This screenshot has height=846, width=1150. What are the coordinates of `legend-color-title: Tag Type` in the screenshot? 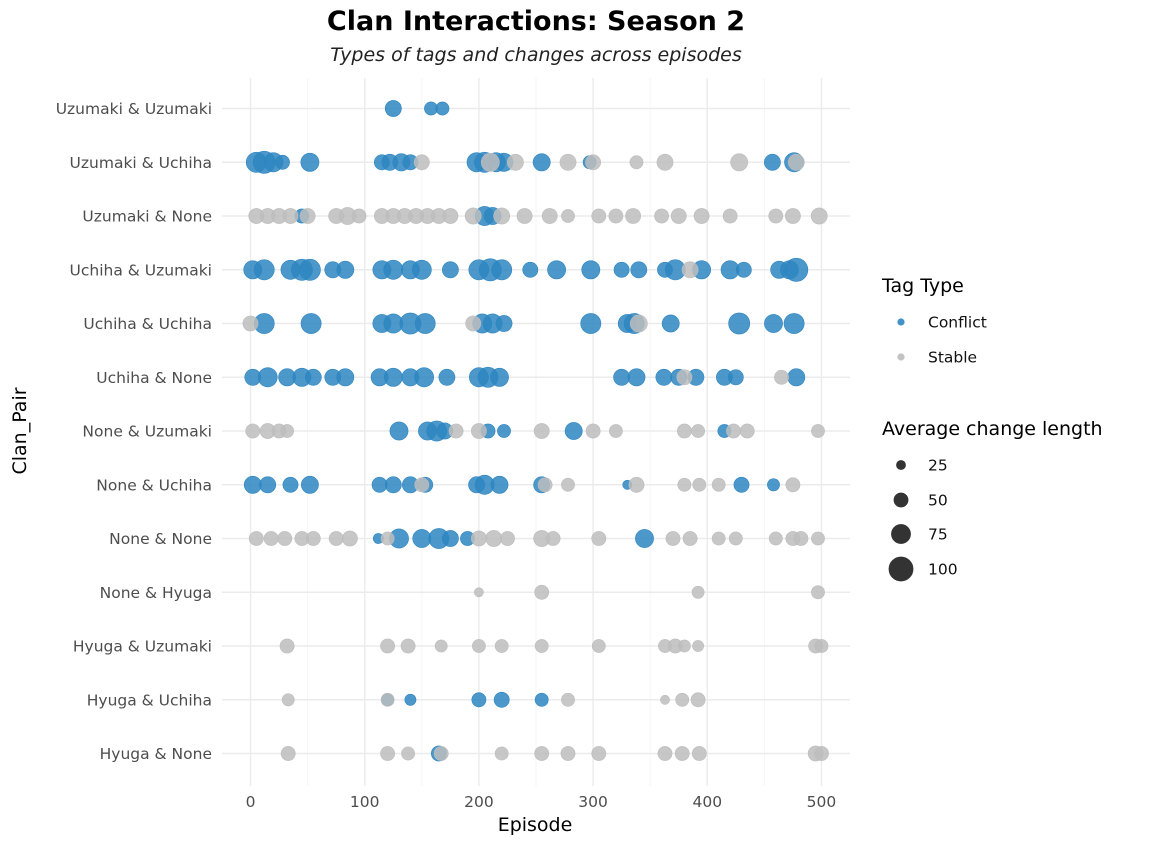 It's located at (922, 286).